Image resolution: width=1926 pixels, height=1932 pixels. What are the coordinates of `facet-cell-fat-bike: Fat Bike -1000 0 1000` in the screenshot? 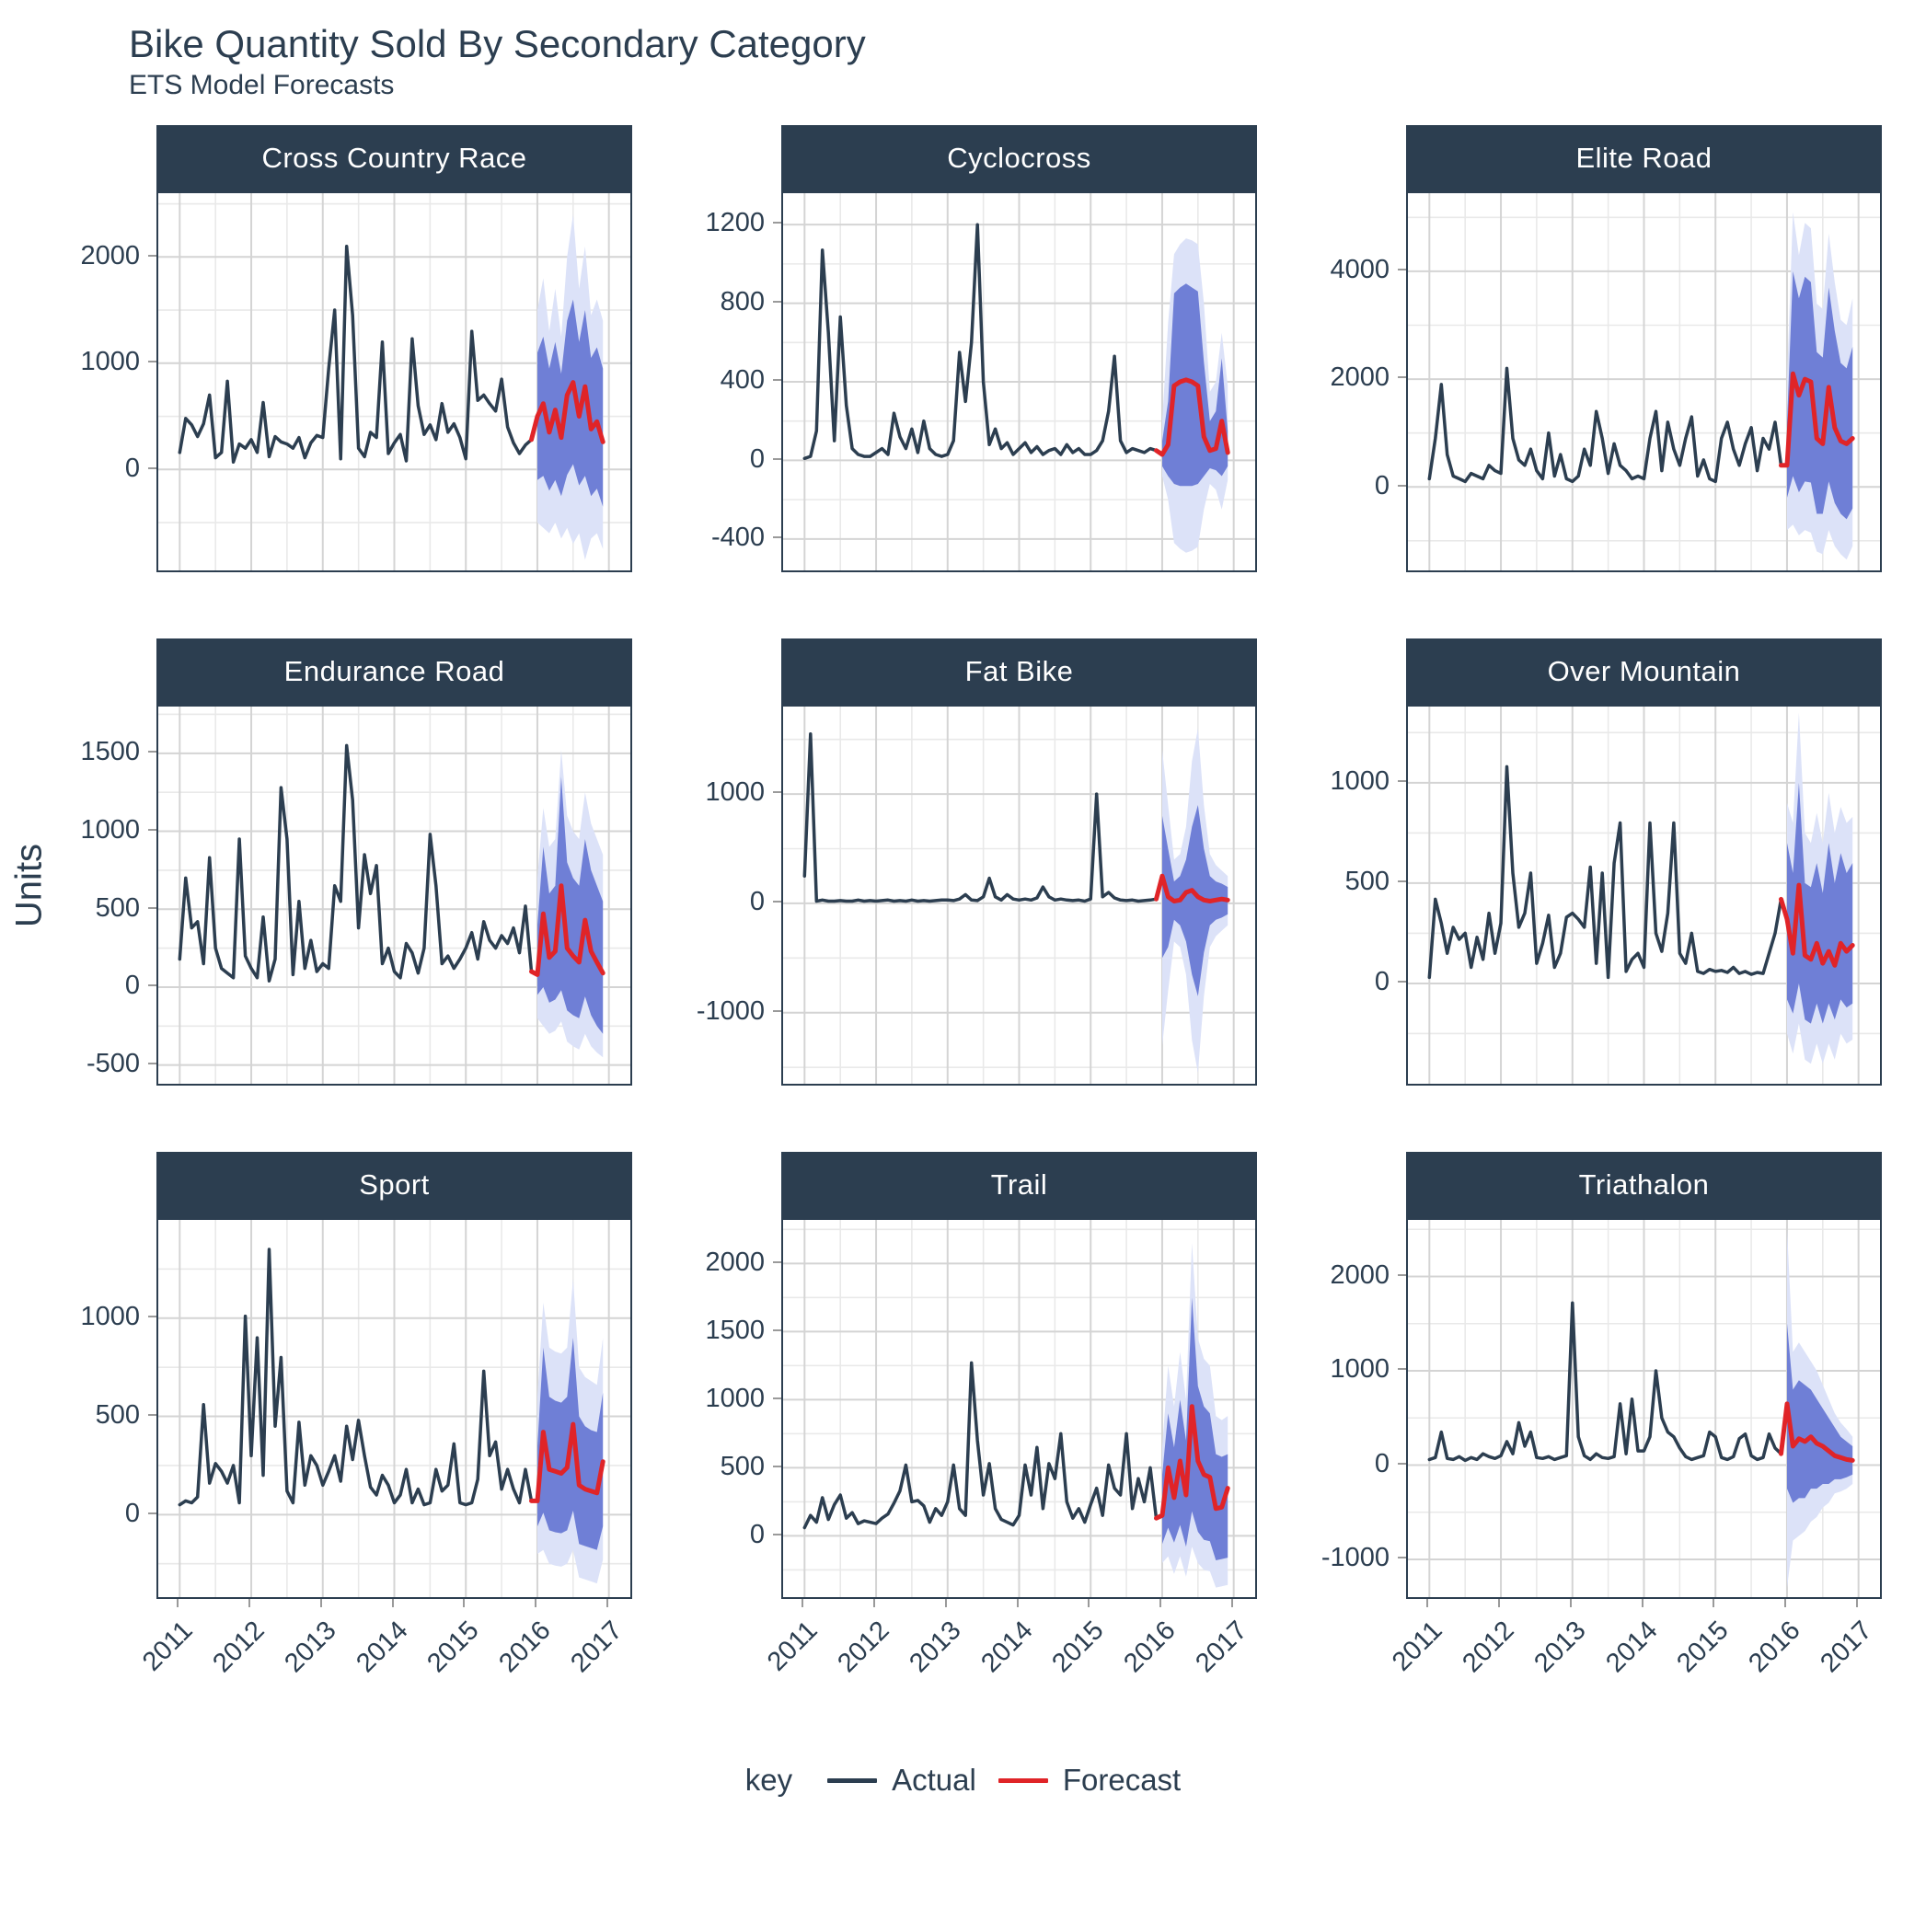 It's located at (990, 862).